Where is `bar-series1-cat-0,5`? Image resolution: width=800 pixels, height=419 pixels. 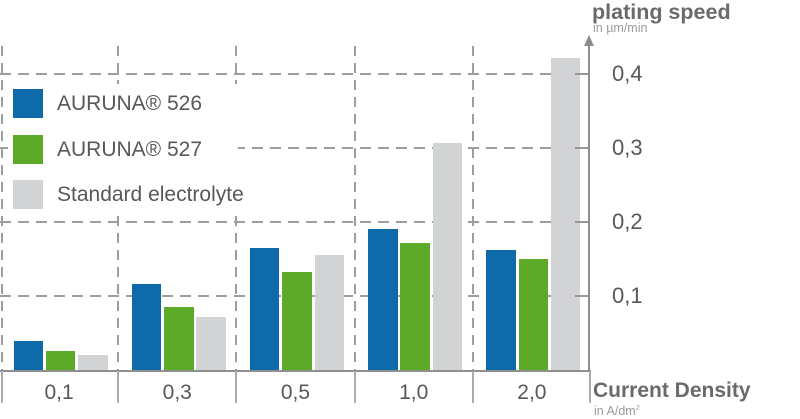 bar-series1-cat-0,5 is located at coordinates (264, 309).